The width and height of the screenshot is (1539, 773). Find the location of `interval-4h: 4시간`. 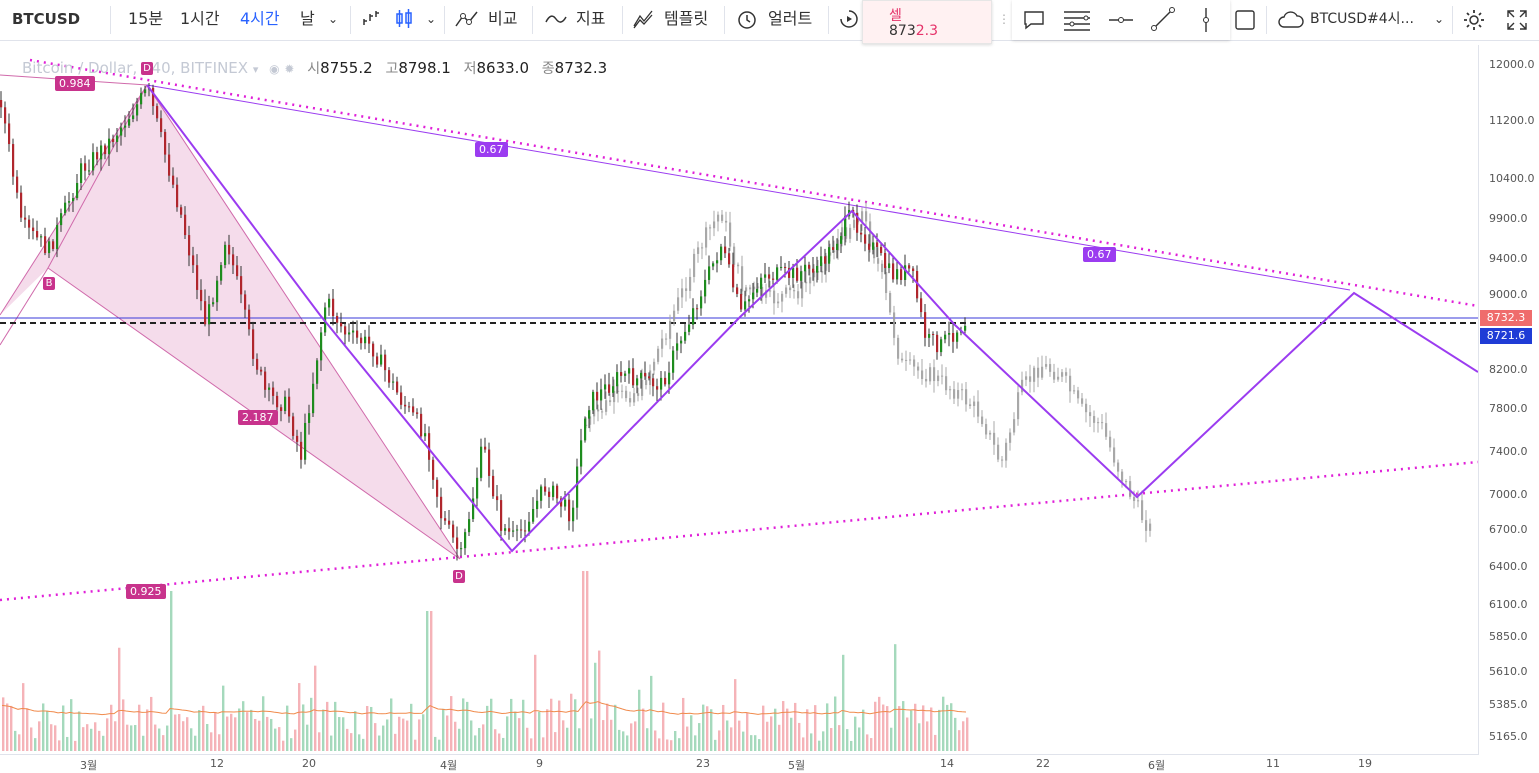

interval-4h: 4시간 is located at coordinates (260, 18).